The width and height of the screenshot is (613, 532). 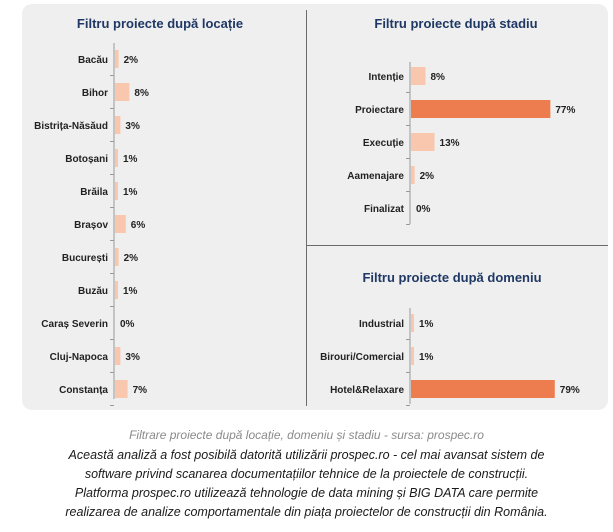 What do you see at coordinates (379, 110) in the screenshot?
I see `stage-category-label: Proiectare` at bounding box center [379, 110].